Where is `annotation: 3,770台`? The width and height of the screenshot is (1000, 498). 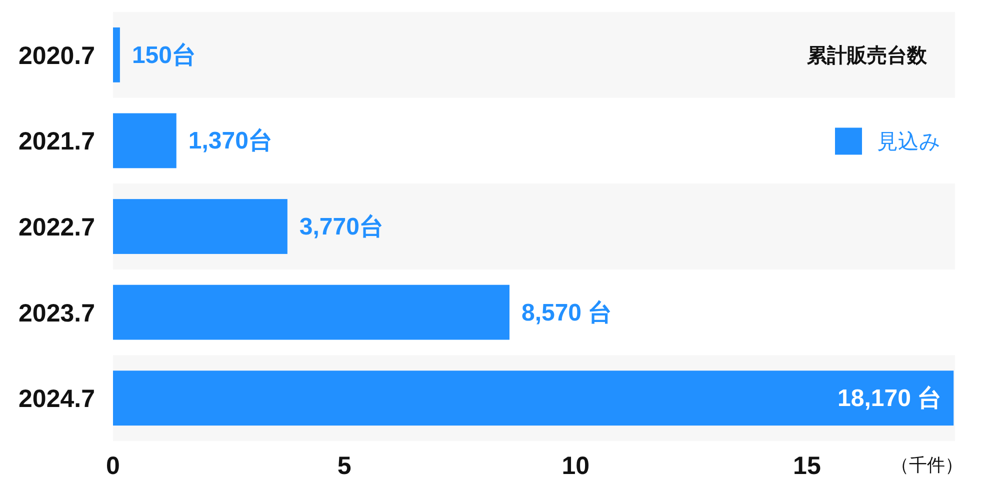 annotation: 3,770台 is located at coordinates (341, 227).